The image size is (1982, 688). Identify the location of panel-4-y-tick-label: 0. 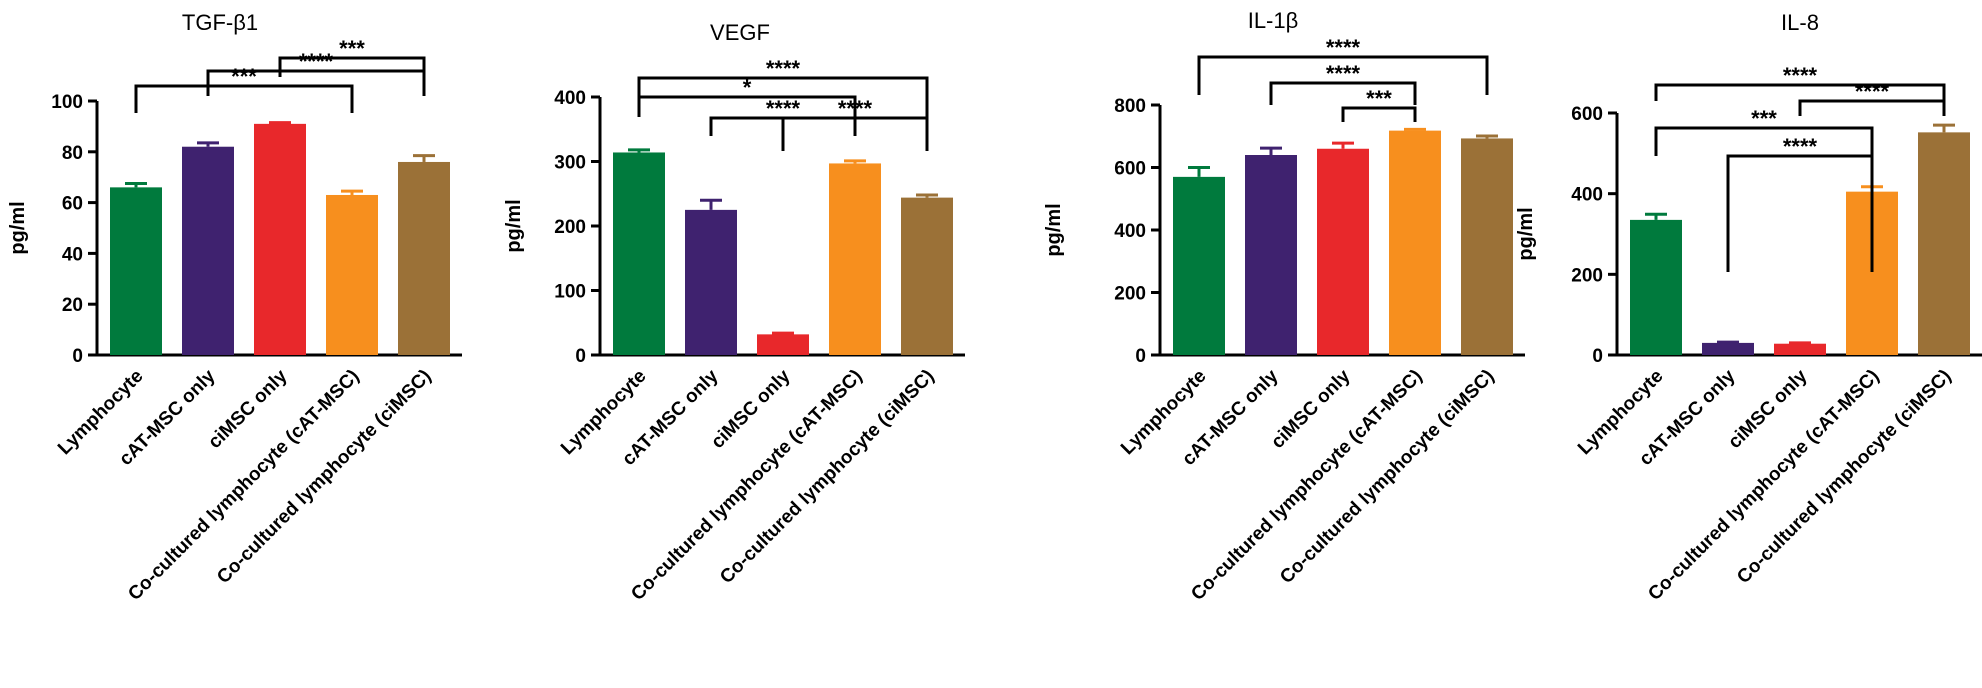
(1597, 356).